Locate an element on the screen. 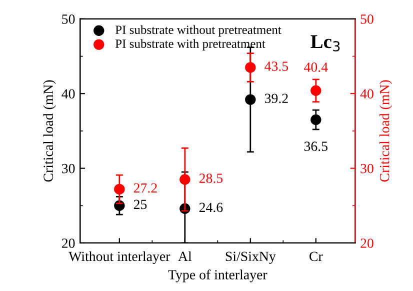  y2-tick-label: 30 is located at coordinates (367, 169).